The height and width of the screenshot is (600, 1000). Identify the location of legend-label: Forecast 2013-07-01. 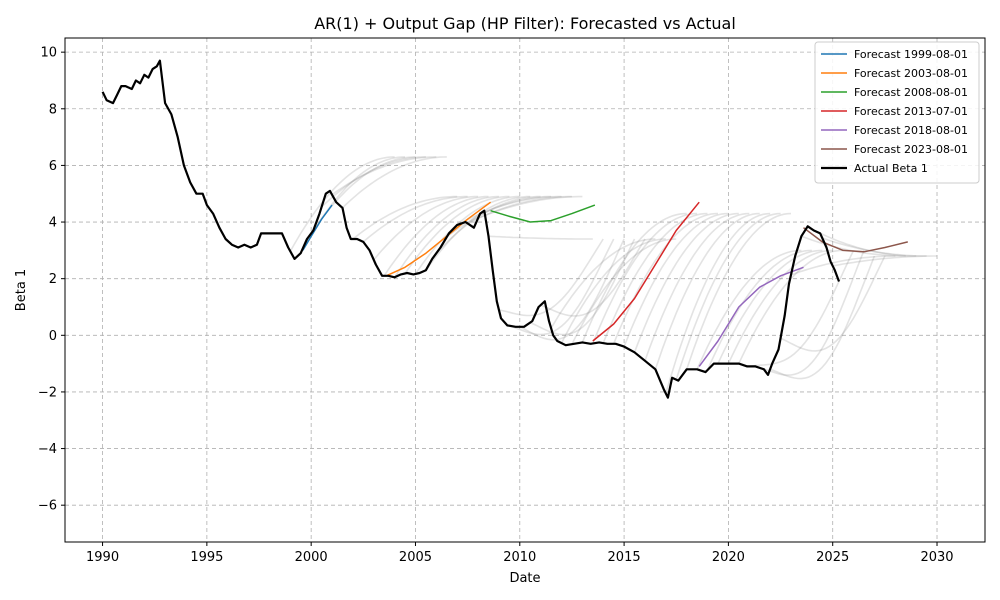
(911, 111).